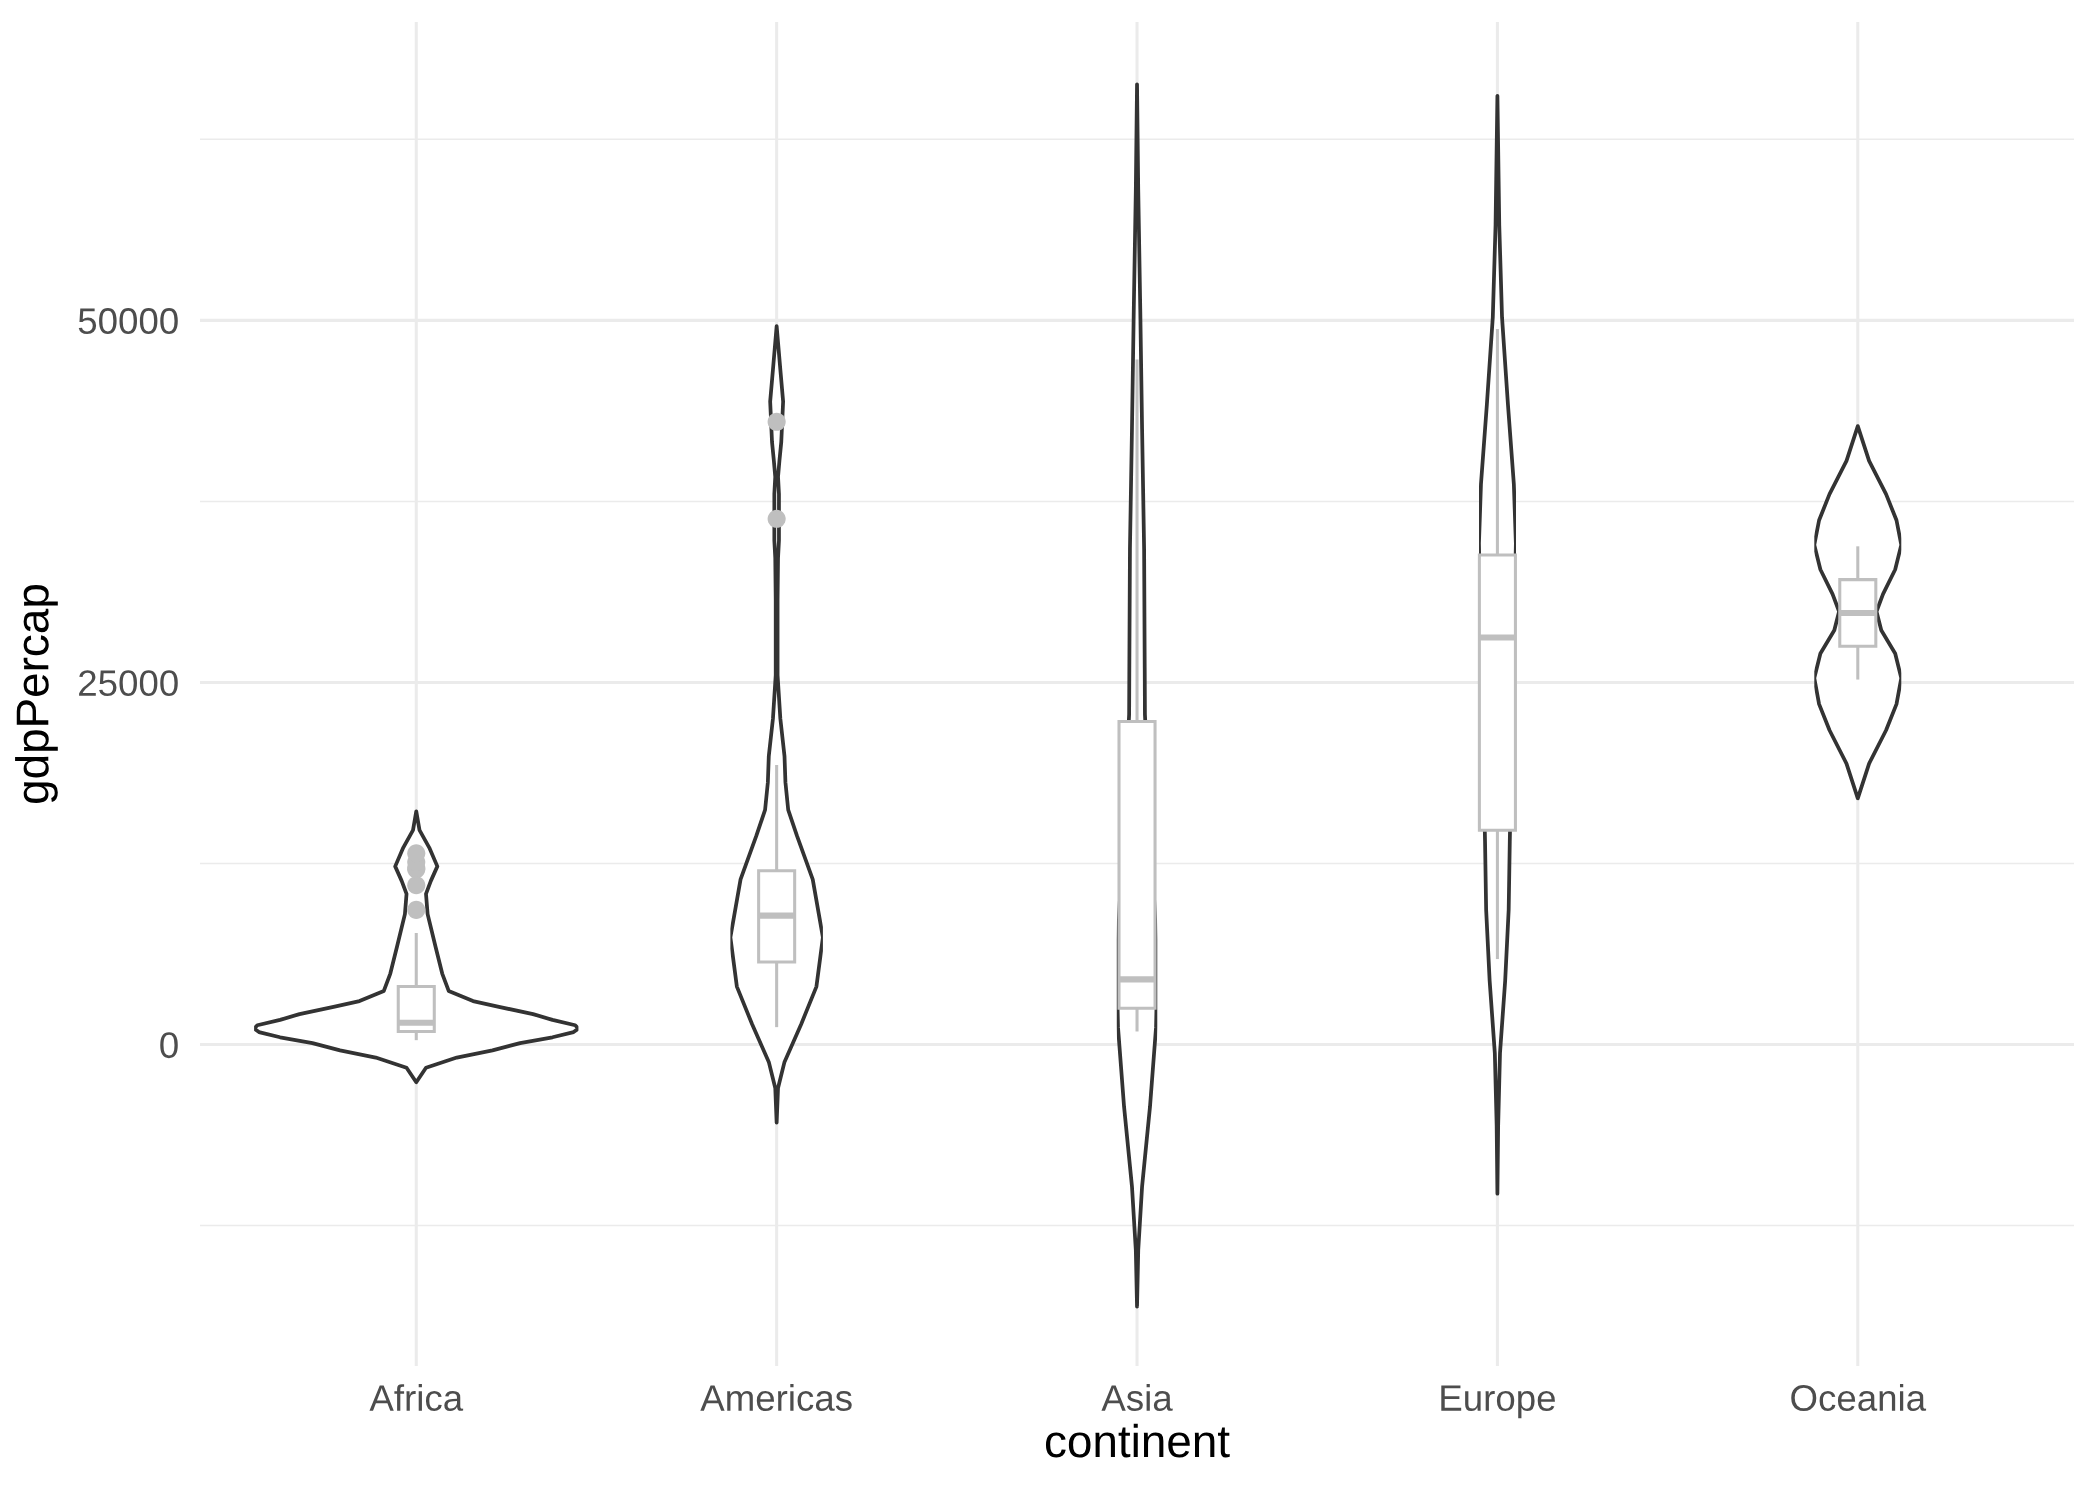 The width and height of the screenshot is (2099, 1499). What do you see at coordinates (776, 1398) in the screenshot?
I see `x-tick-label: Americas` at bounding box center [776, 1398].